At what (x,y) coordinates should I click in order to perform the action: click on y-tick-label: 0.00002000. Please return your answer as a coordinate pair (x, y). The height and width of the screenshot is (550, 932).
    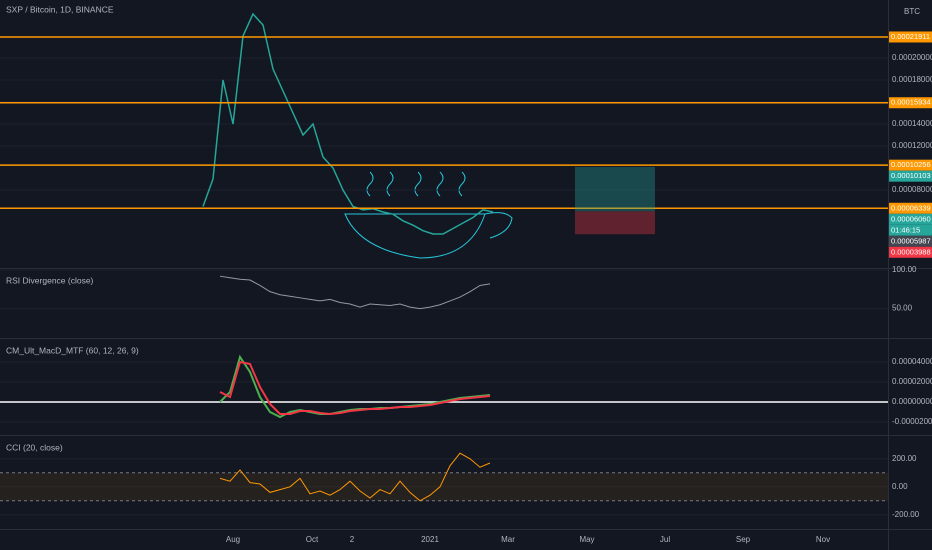
    Looking at the image, I should click on (912, 381).